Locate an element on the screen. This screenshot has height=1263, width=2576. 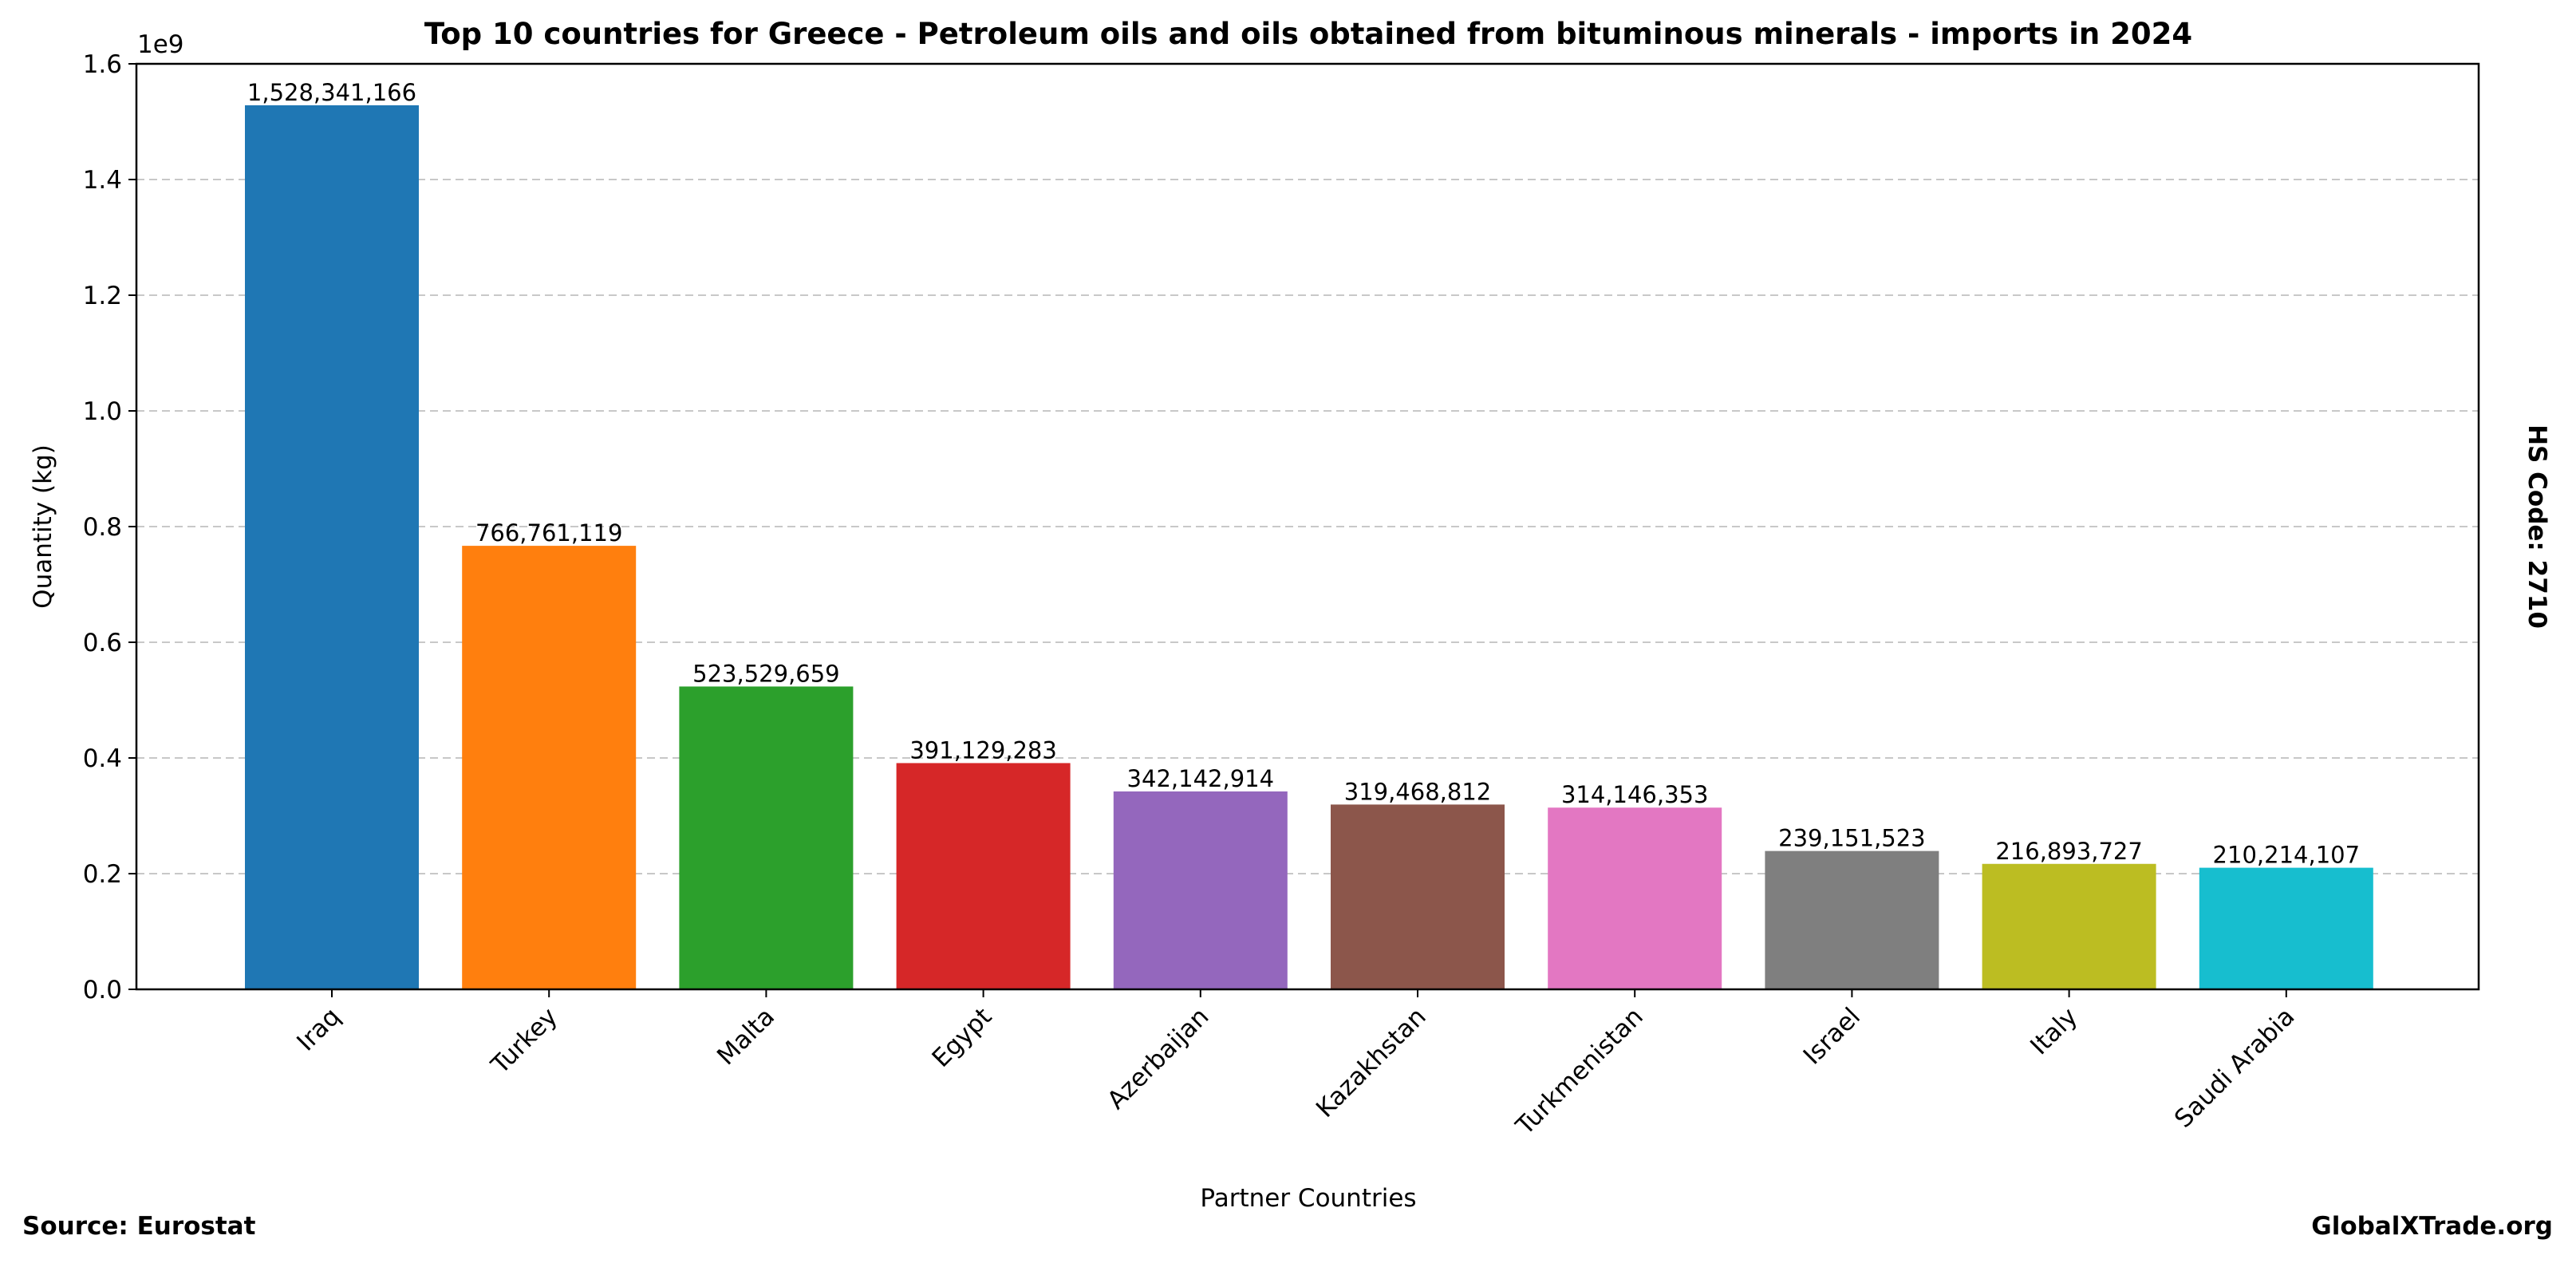
y-axis-ticks: 0.0 0.2 0.4 0.6 0.8 1.0 1.2 1.4 1.6 is located at coordinates (109, 527).